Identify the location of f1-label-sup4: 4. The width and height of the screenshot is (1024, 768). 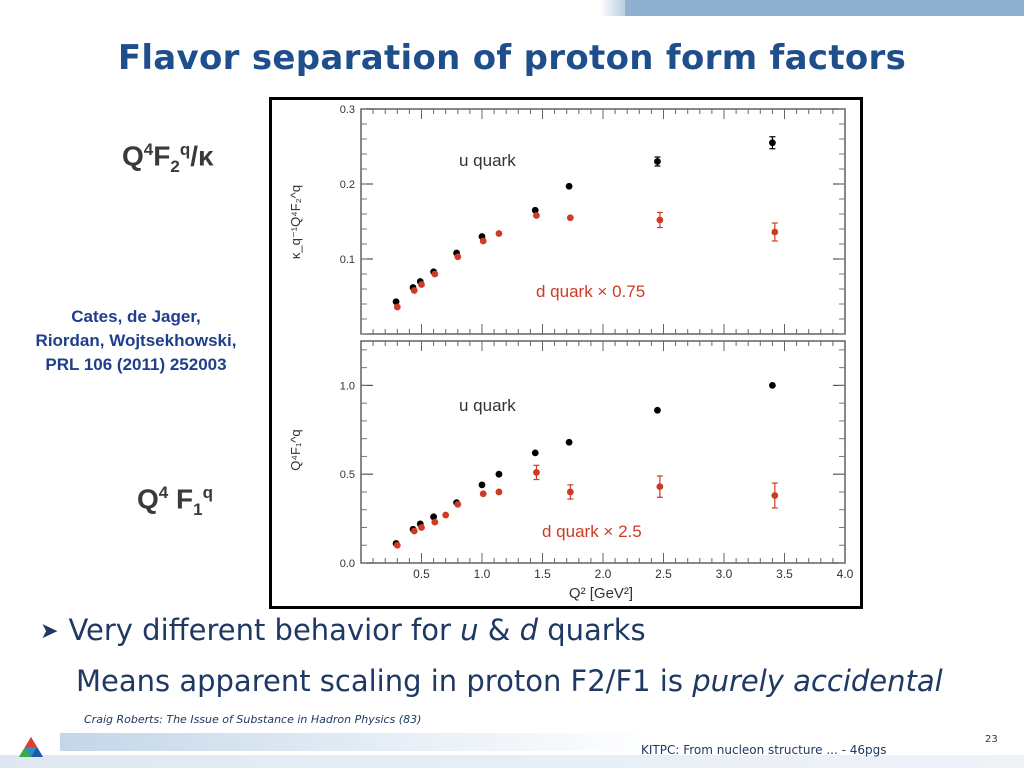
(163, 492).